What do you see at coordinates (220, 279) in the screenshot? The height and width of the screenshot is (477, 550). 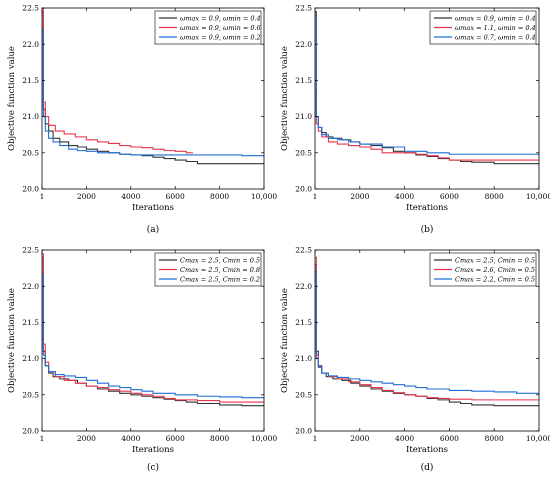 I see `legend-entry-3: Cmax = 2.5, Cmin = 0.2` at bounding box center [220, 279].